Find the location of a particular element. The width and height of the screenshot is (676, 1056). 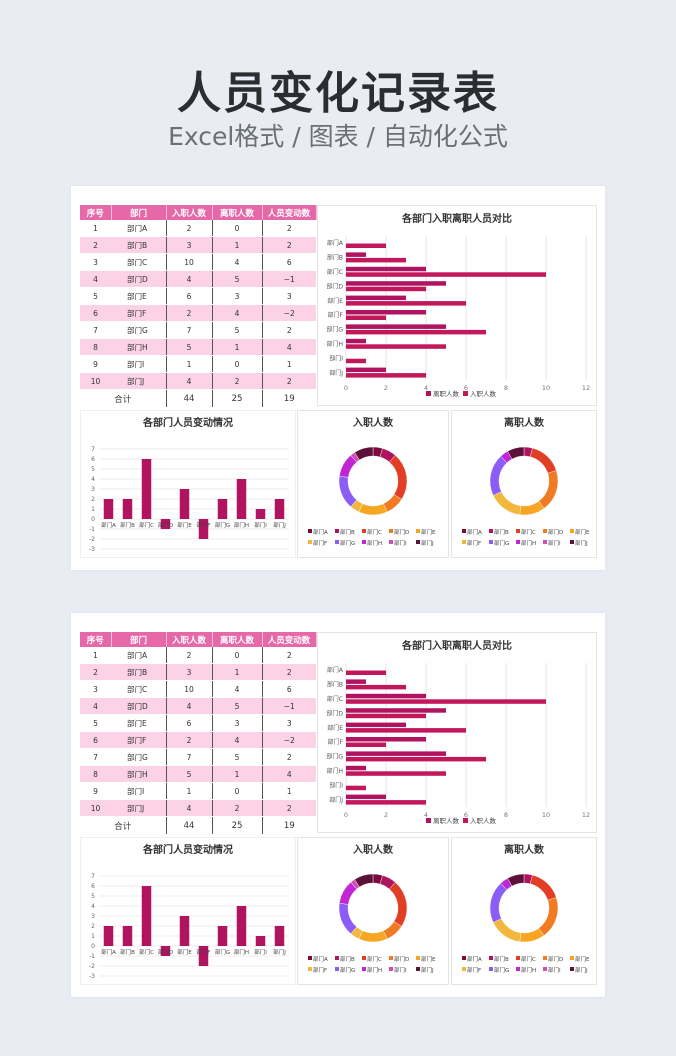

donut-out-legend-label: 部门I is located at coordinates (554, 543).